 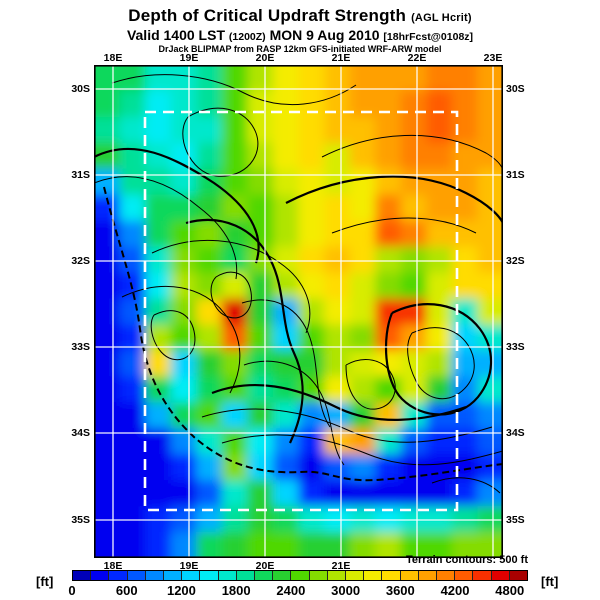 I want to click on lat-label-left-35S: 35S, so click(x=80, y=520).